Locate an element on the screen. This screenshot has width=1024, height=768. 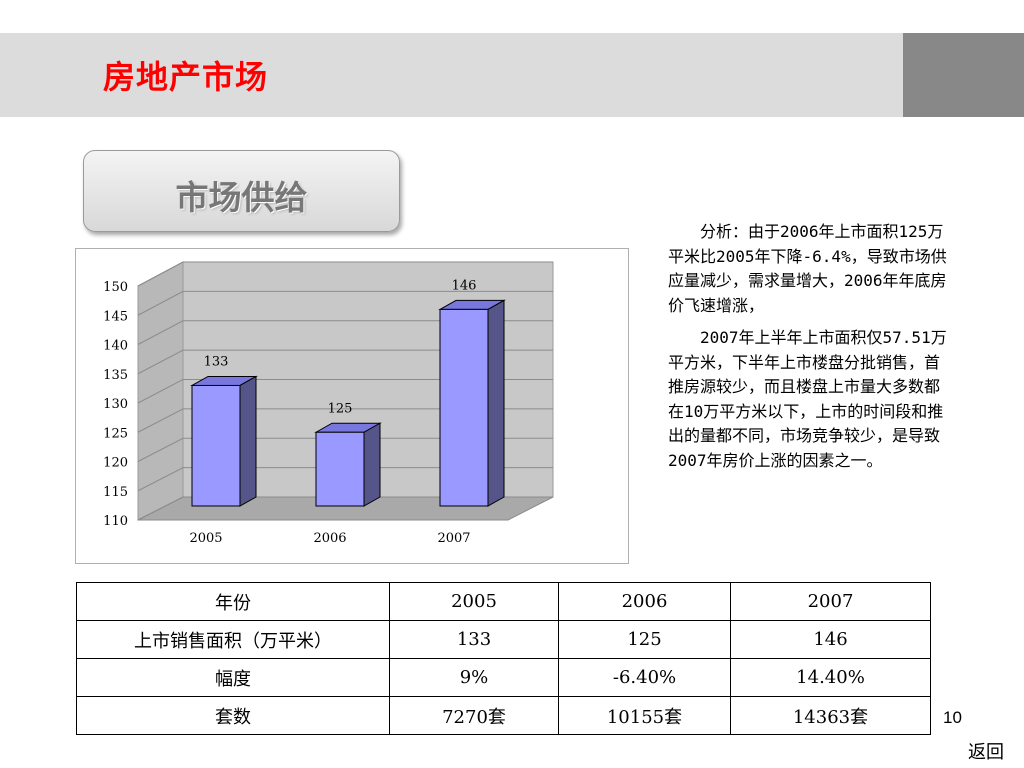
table-cell: 7270套 is located at coordinates (474, 715).